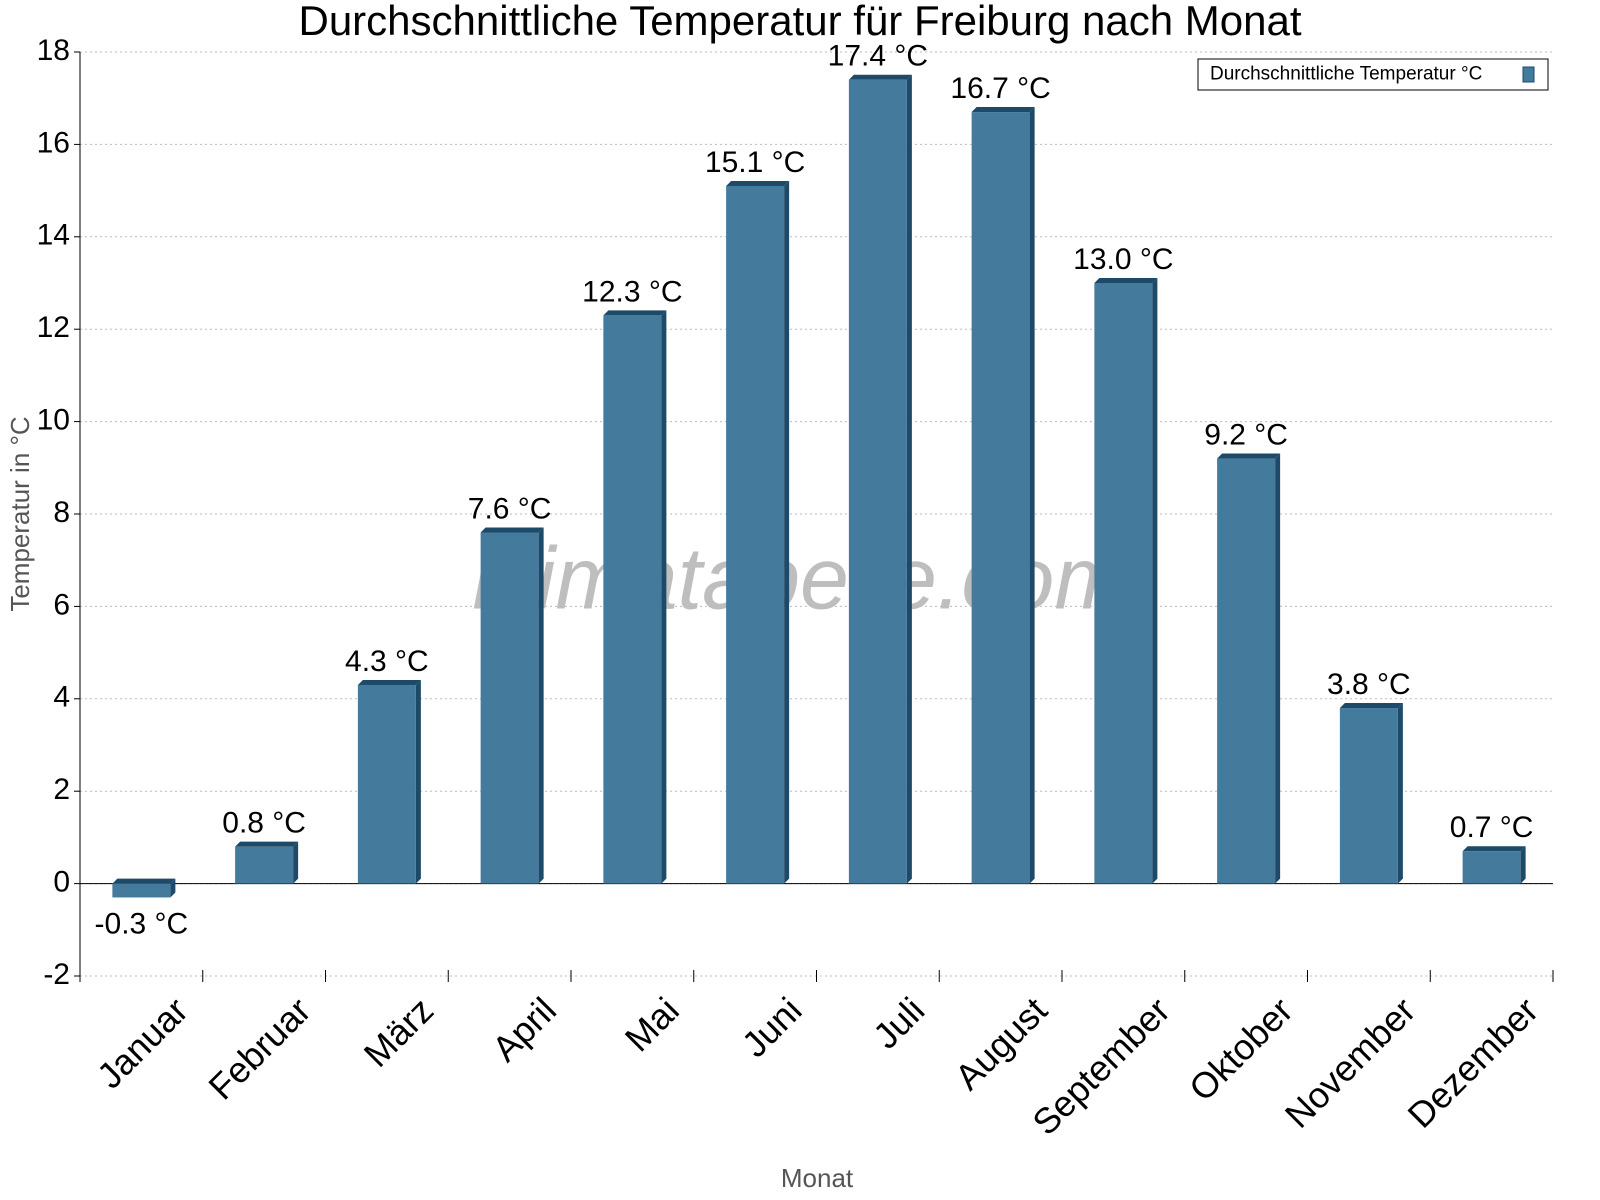  I want to click on x-tick-label: Februar, so click(259, 1048).